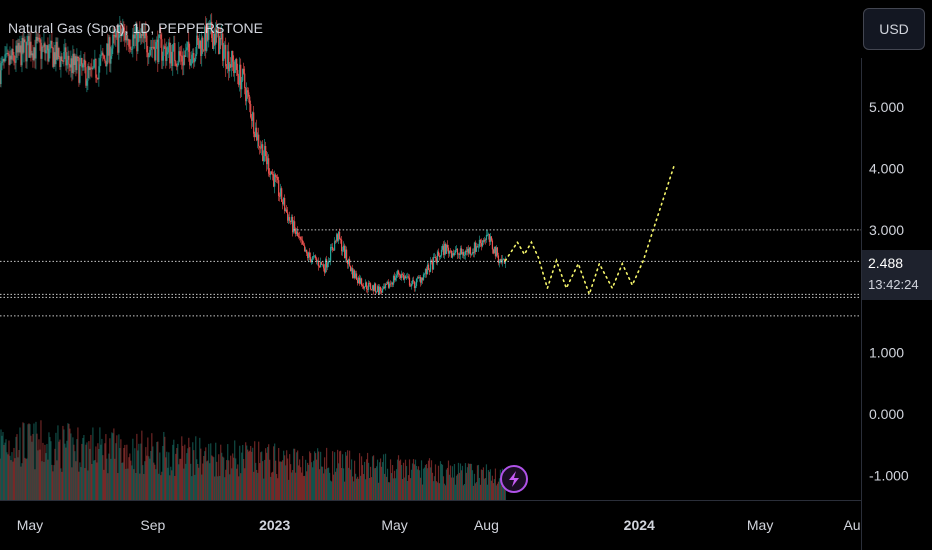 Image resolution: width=932 pixels, height=550 pixels. What do you see at coordinates (894, 29) in the screenshot?
I see `currency-button: USD` at bounding box center [894, 29].